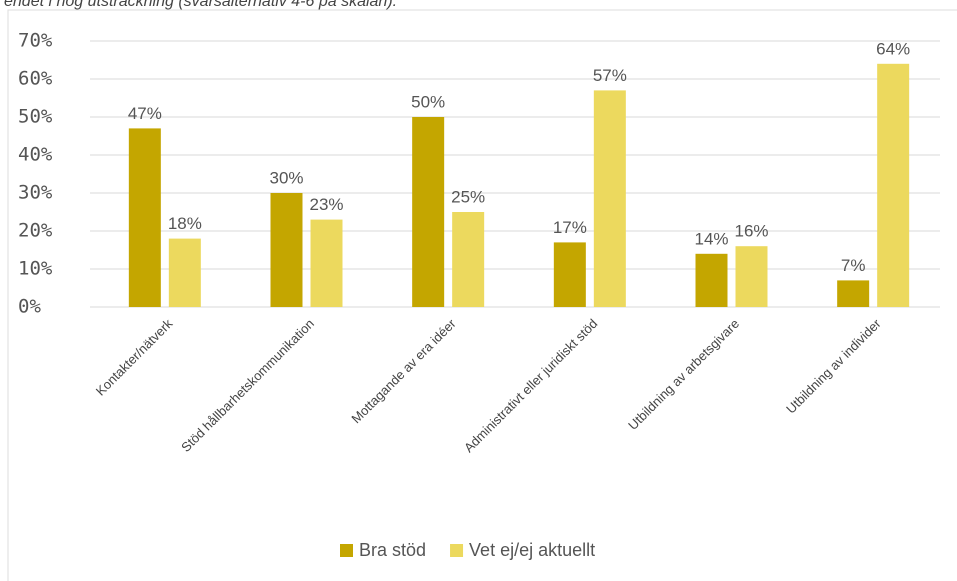 The image size is (957, 581). I want to click on y-tick-label: 60%, so click(35, 79).